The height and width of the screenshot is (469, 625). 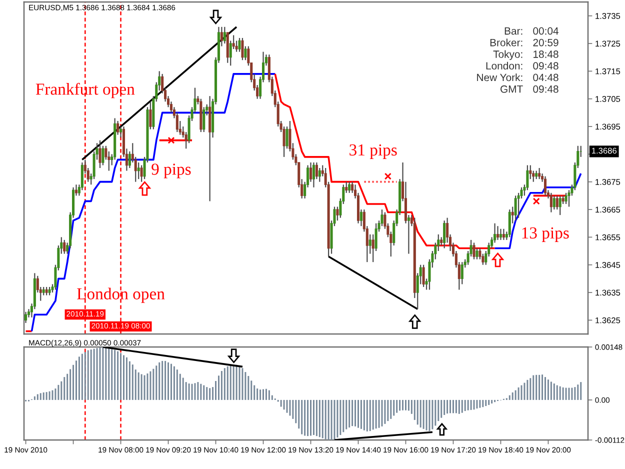 What do you see at coordinates (608, 71) in the screenshot?
I see `y-tick-label: 1.3715` at bounding box center [608, 71].